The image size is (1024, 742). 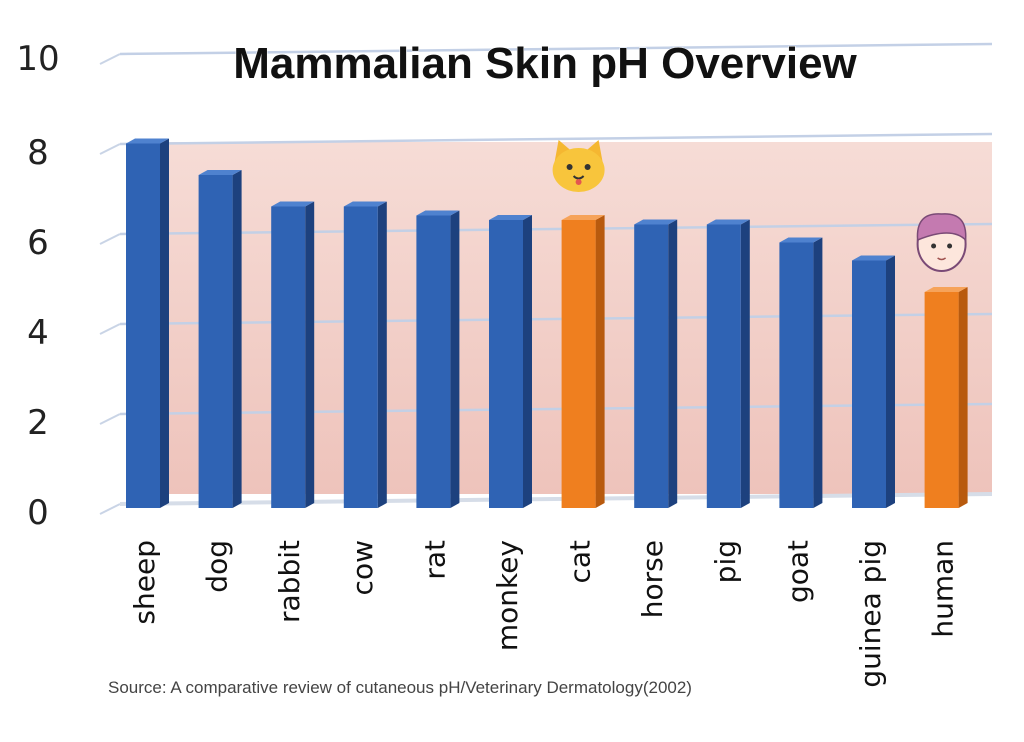 I want to click on x-tick-label: sheep, so click(x=144, y=582).